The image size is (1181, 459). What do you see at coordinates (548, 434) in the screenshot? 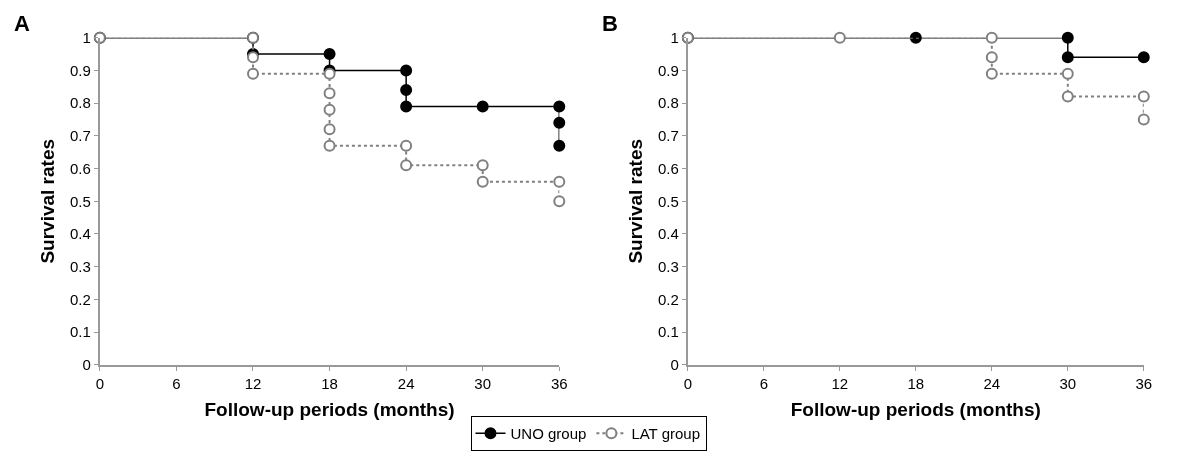
I see `legend-label: UNO group` at bounding box center [548, 434].